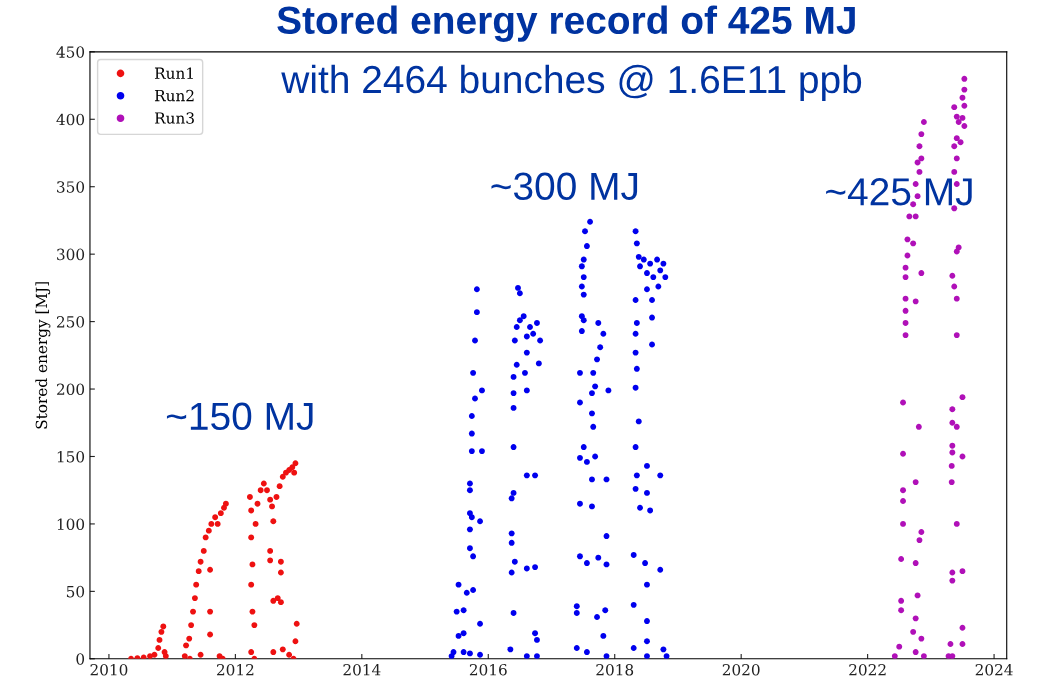  Describe the element at coordinates (43, 355) in the screenshot. I see `y-axis-title: Stored energy [MJ]` at that location.